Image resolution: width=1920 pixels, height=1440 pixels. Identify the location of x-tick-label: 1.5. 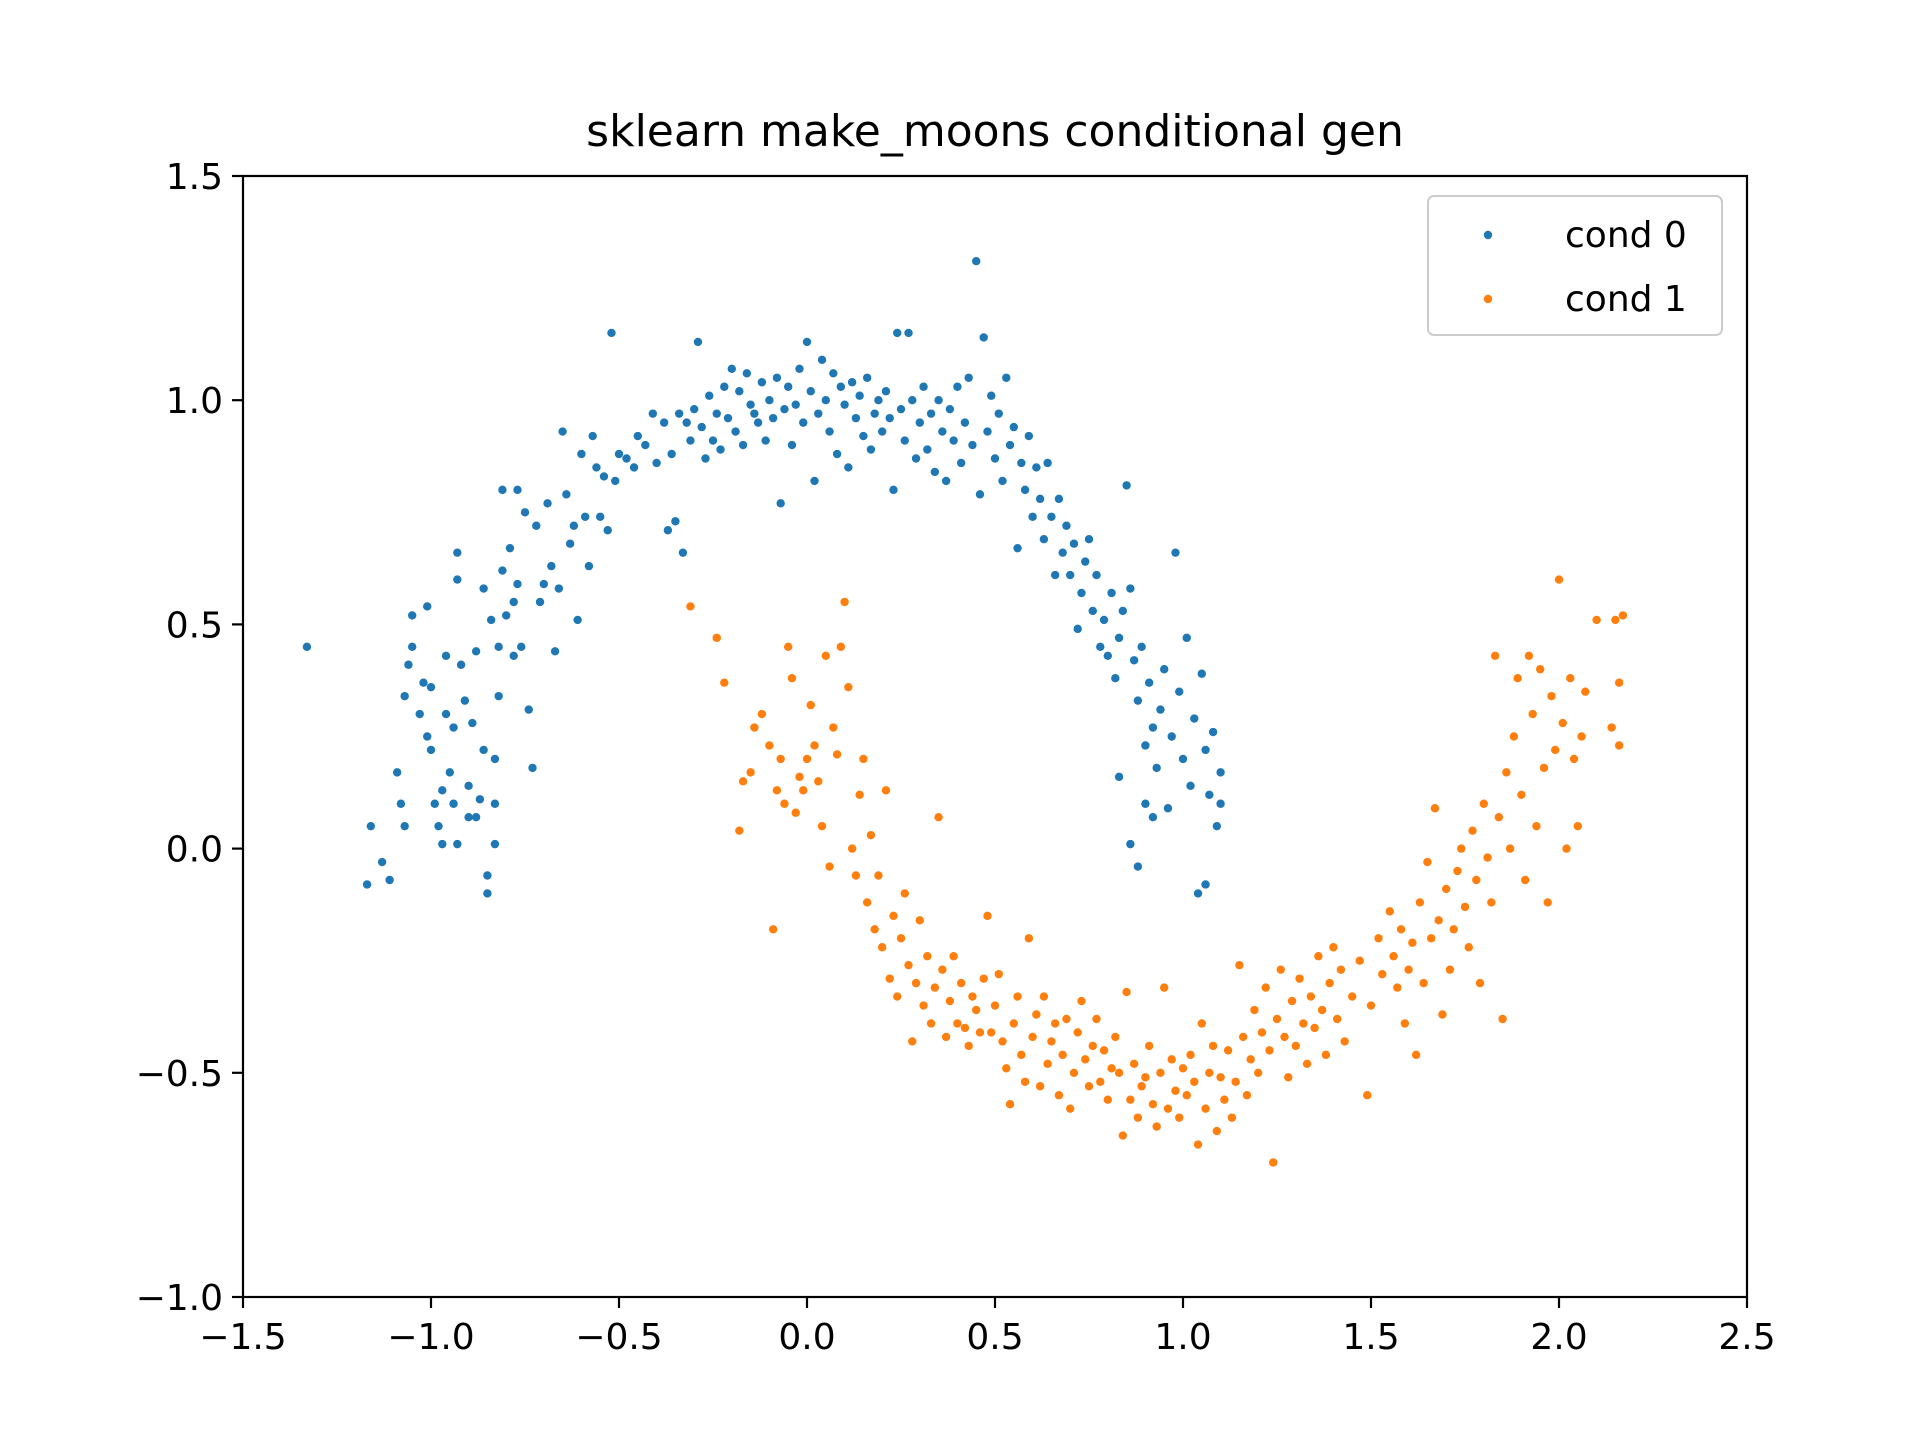
(1370, 1337).